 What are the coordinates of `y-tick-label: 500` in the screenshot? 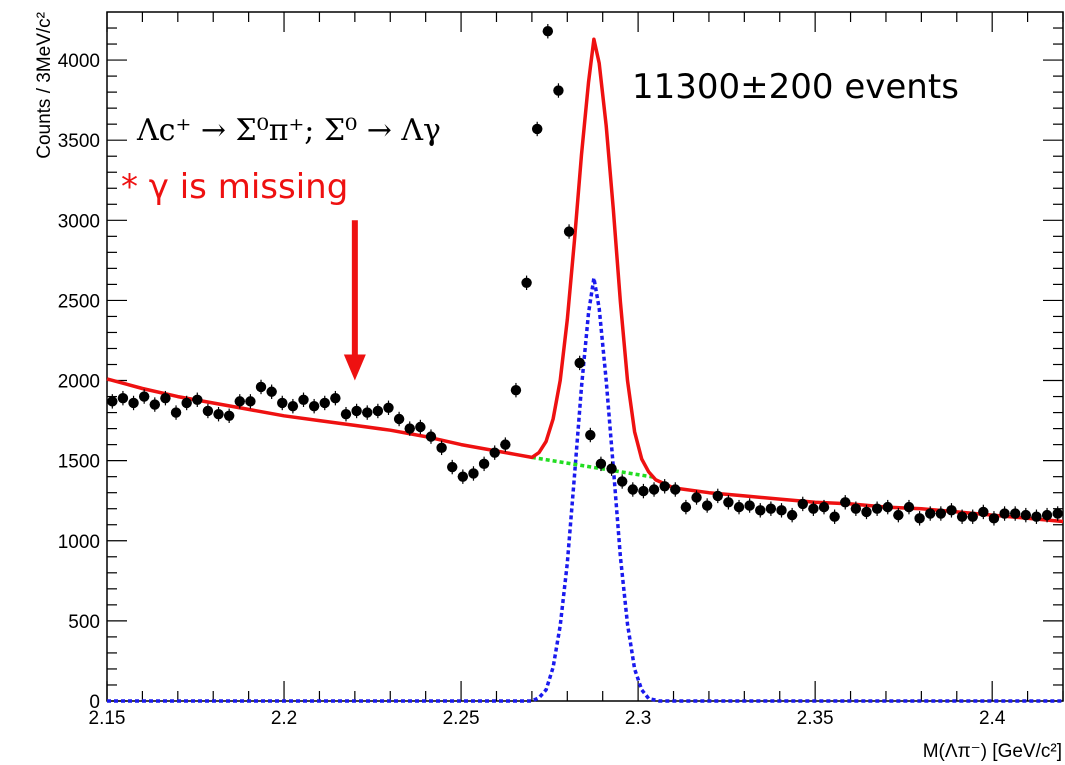 It's located at (84, 622).